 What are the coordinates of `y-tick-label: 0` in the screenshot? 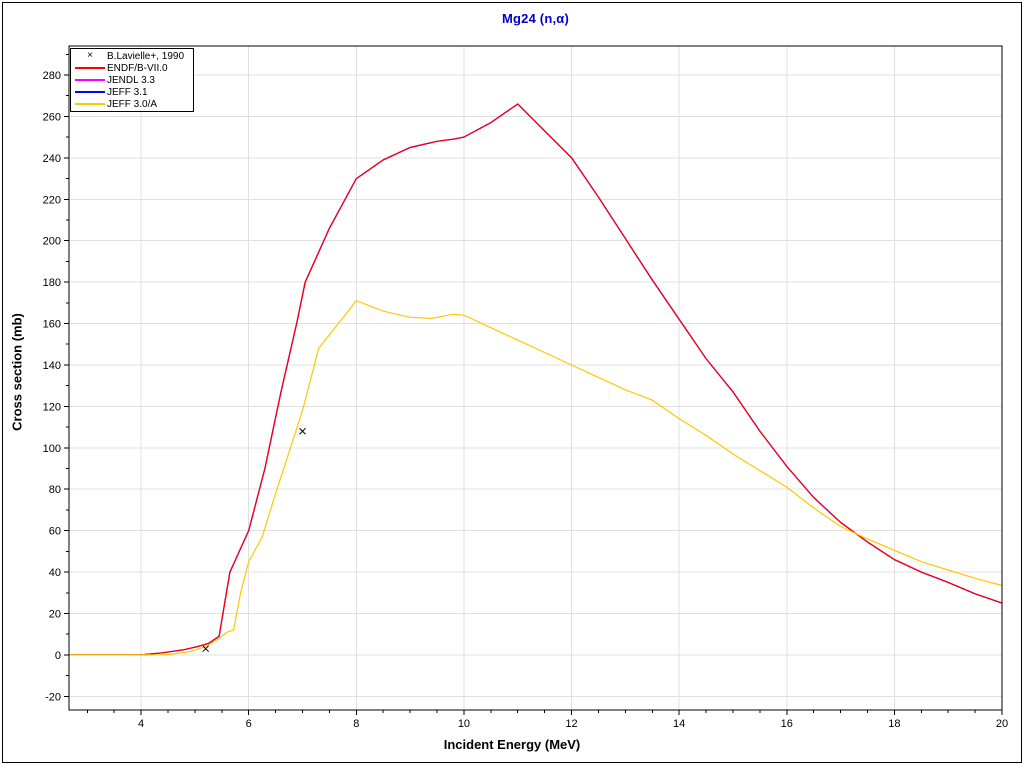 It's located at (58, 656).